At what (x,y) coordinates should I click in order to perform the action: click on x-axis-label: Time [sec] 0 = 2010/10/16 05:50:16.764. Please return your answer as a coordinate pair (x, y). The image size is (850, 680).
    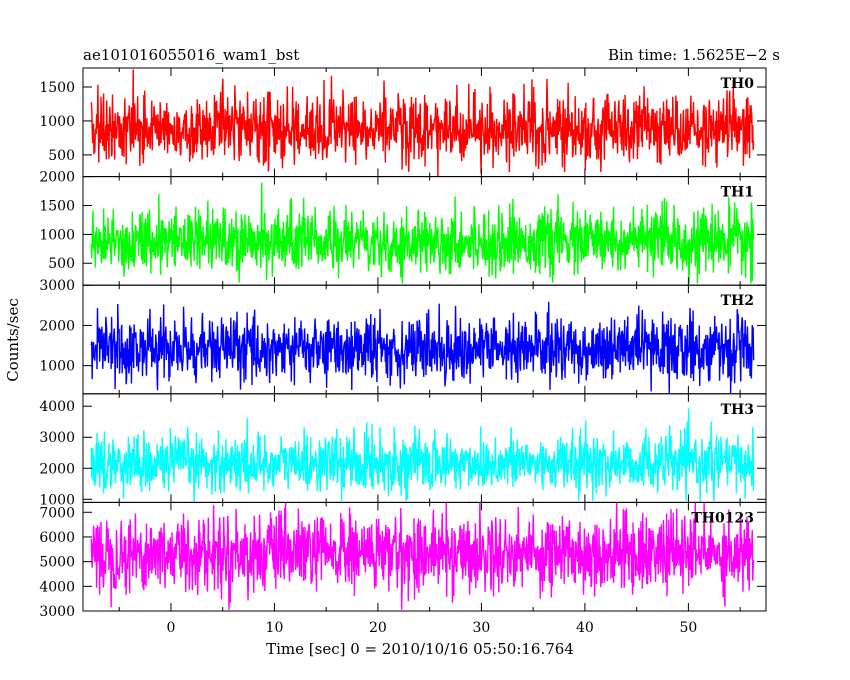
    Looking at the image, I should click on (420, 649).